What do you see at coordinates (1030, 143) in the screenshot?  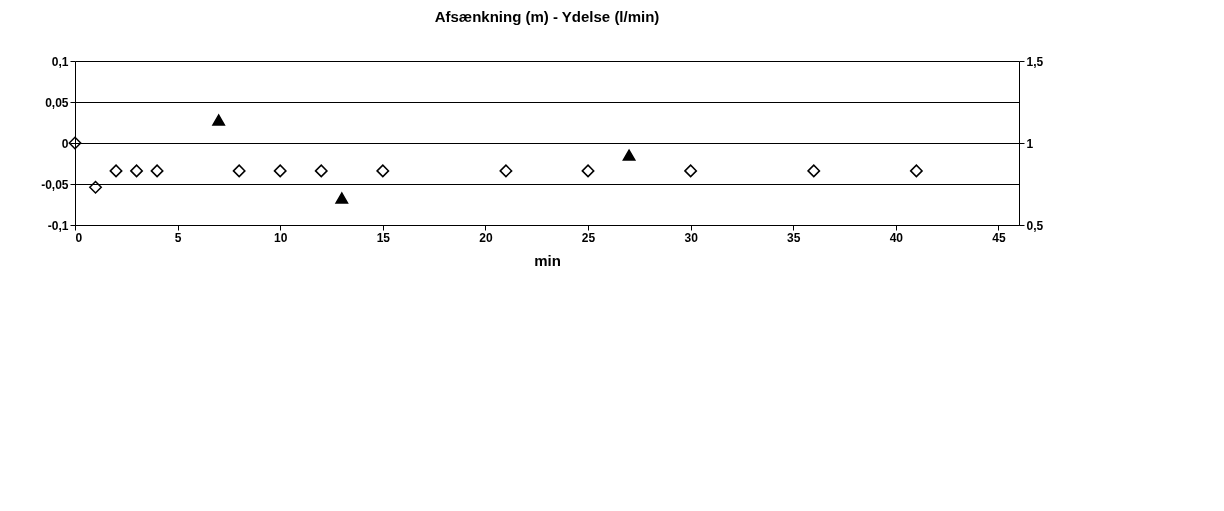 I see `y2-tick-label: 1` at bounding box center [1030, 143].